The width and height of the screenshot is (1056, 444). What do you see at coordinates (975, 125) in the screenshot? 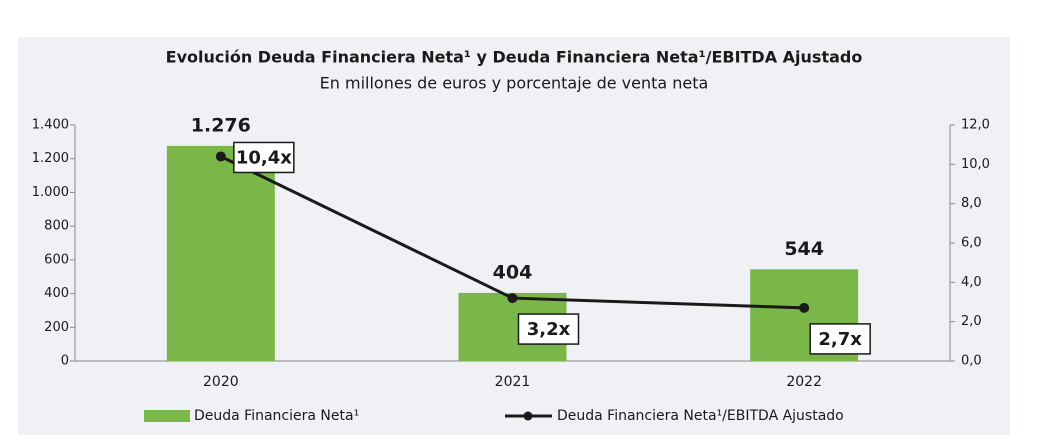
I see `y2-tick-label: 12,0` at bounding box center [975, 125].